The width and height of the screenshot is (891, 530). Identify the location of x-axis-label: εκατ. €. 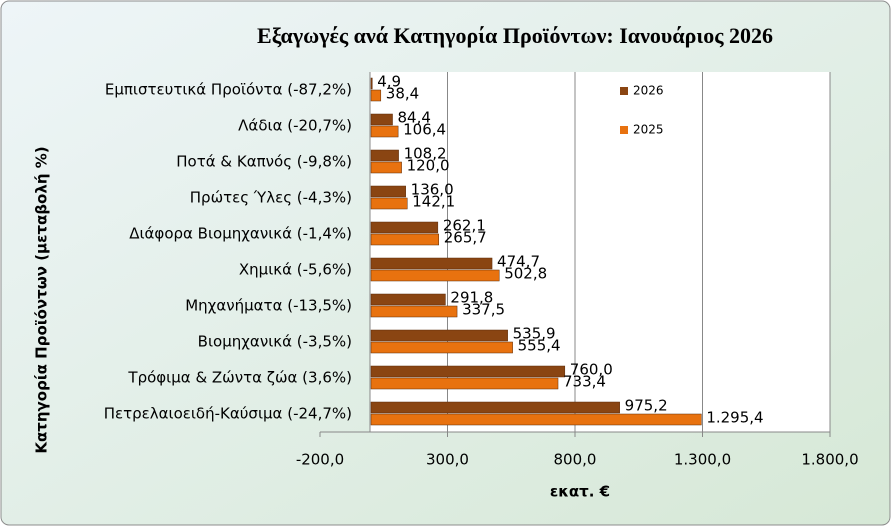
(580, 492).